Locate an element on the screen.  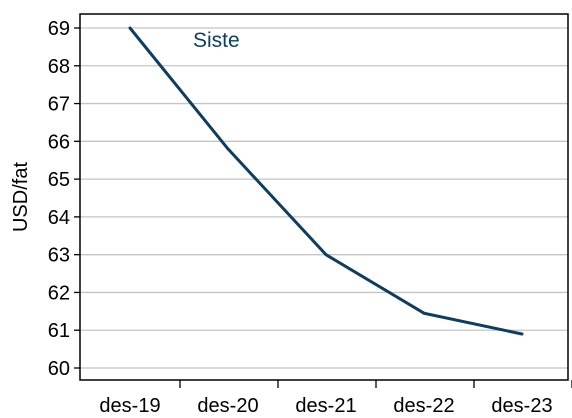
y-axis: 60 61 62 63 64 65 66 67 68 69 is located at coordinates (64, 199).